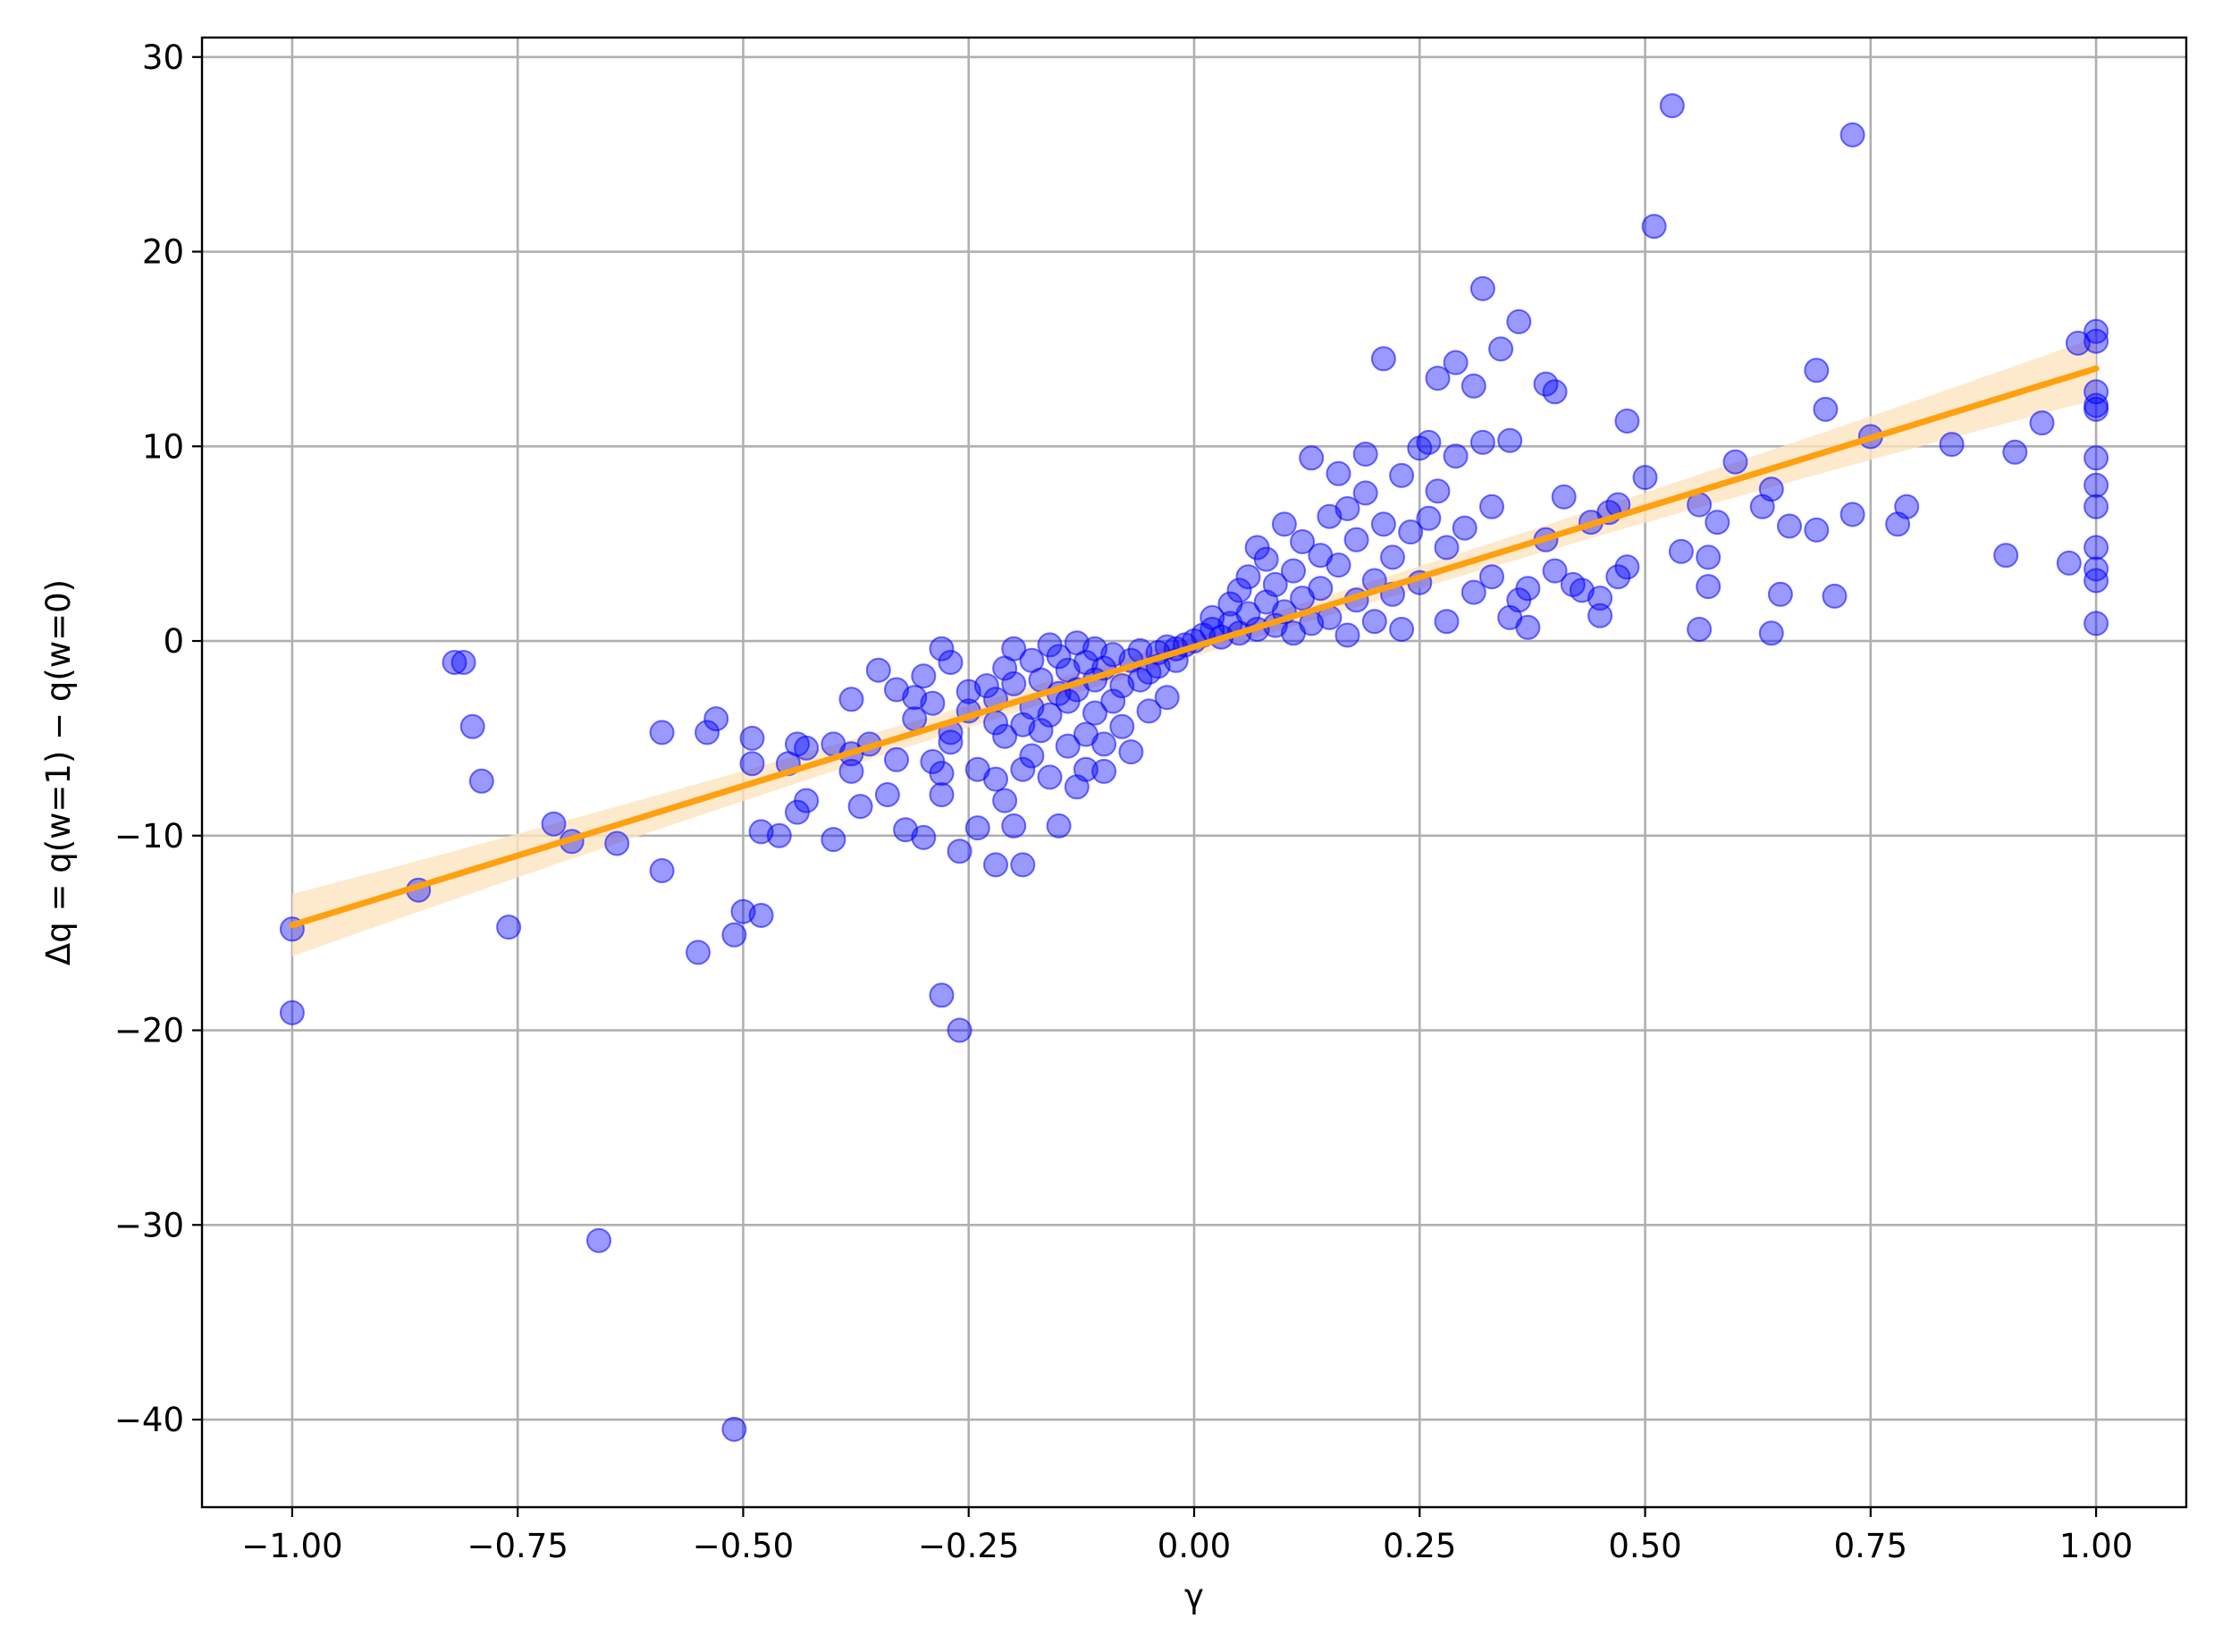 Image resolution: width=2214 pixels, height=1652 pixels. I want to click on x-tick-label: 0.50, so click(1645, 1546).